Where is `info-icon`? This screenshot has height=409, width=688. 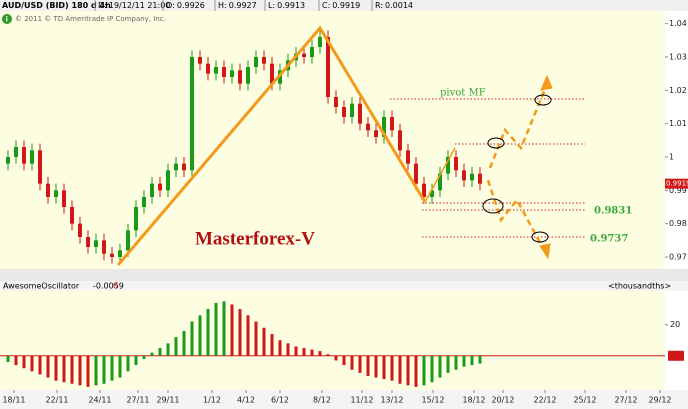
info-icon is located at coordinates (7, 19).